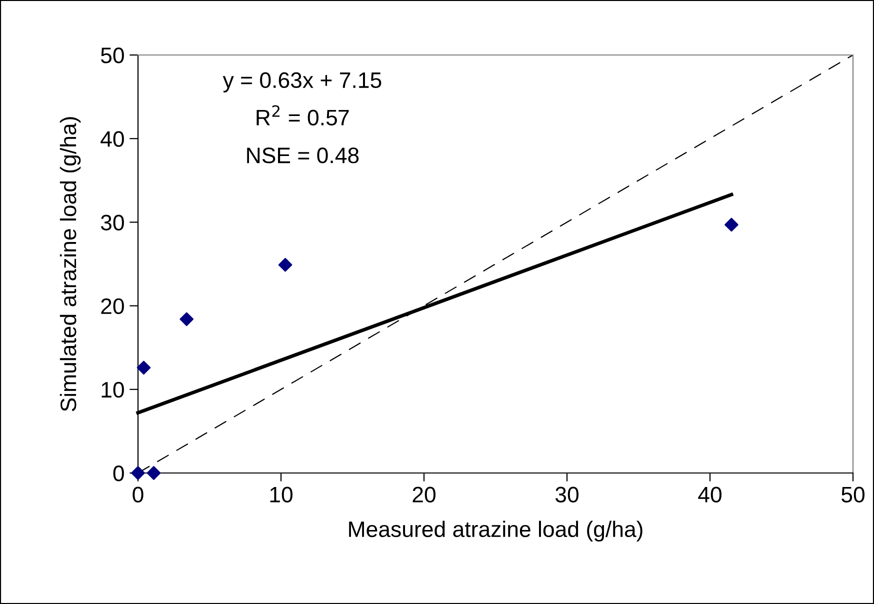 The height and width of the screenshot is (604, 874). Describe the element at coordinates (113, 390) in the screenshot. I see `y-tick-label: 10` at that location.